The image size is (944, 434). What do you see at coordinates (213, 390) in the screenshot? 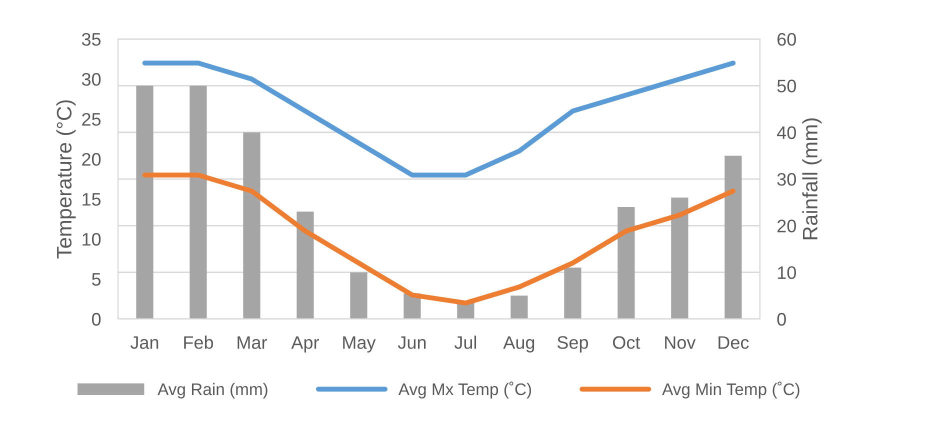
I see `legend-label: Avg Rain (mm)` at bounding box center [213, 390].